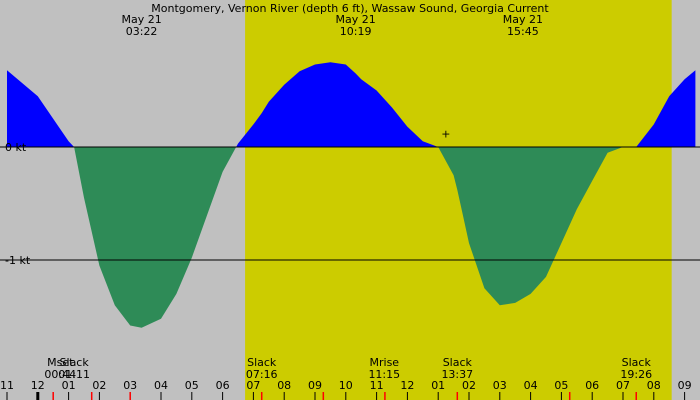 This screenshot has height=400, width=700. I want to click on plus-marker: +, so click(445, 133).